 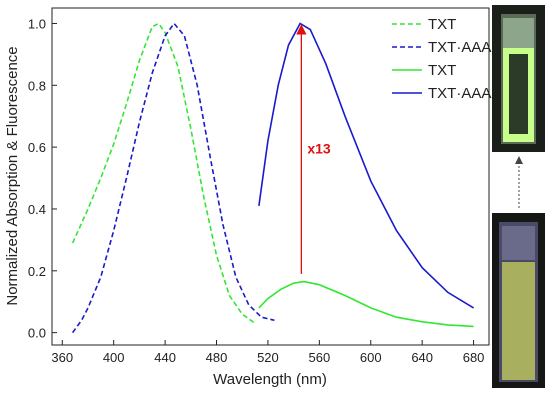 What do you see at coordinates (518, 300) in the screenshot?
I see `cuvette-photo-dim` at bounding box center [518, 300].